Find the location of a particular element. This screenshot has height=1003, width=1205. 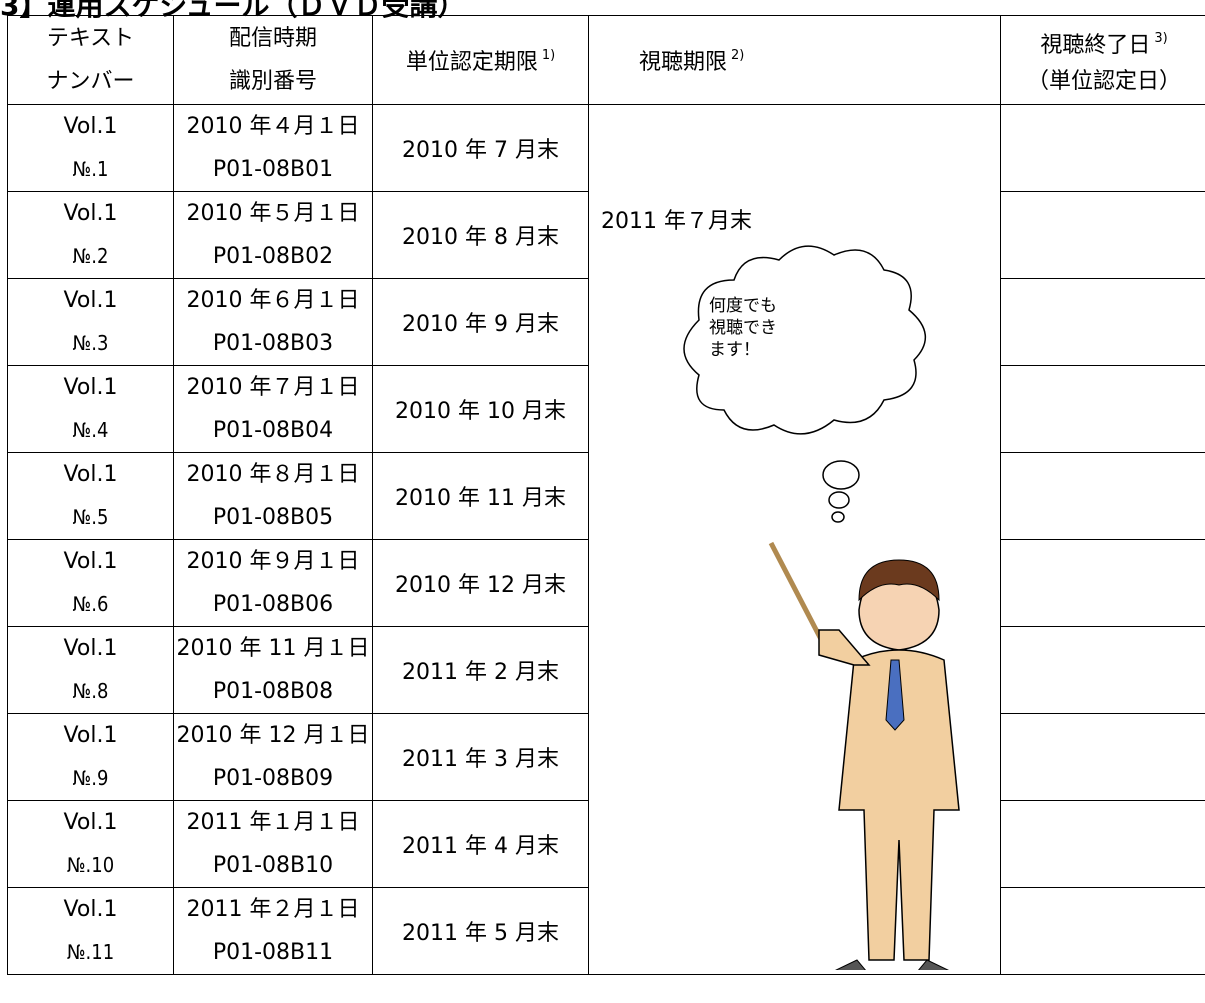

cell: 2011 年２月１日 P01-08B11 is located at coordinates (273, 931).